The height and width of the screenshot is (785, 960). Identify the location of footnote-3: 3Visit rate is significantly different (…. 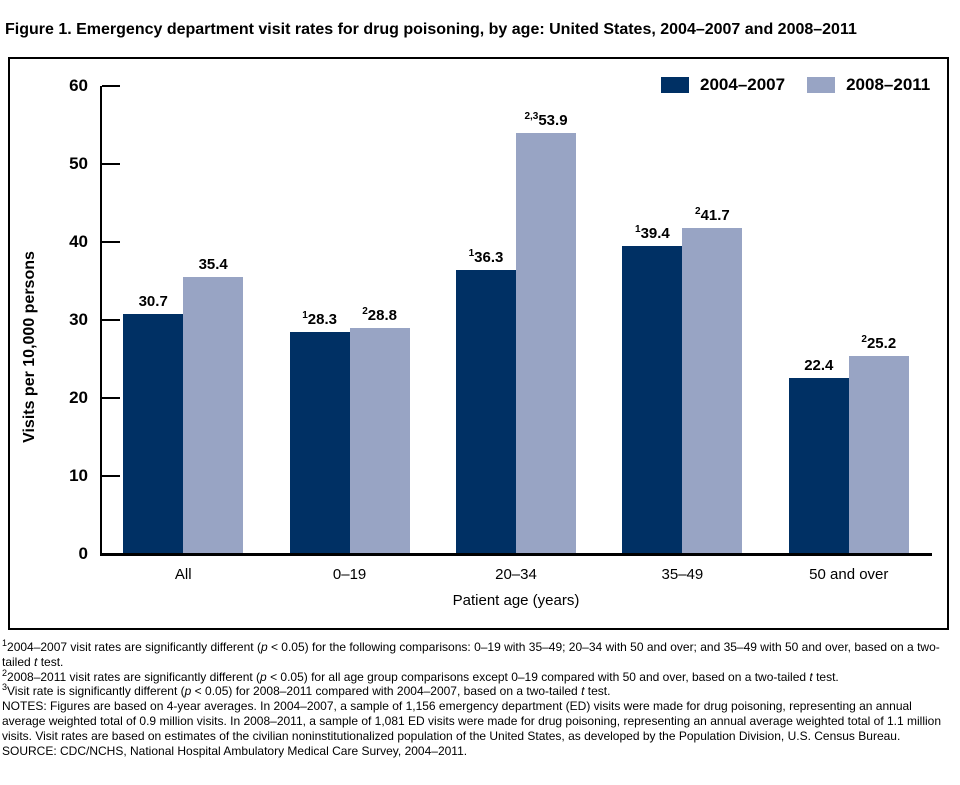
(306, 690).